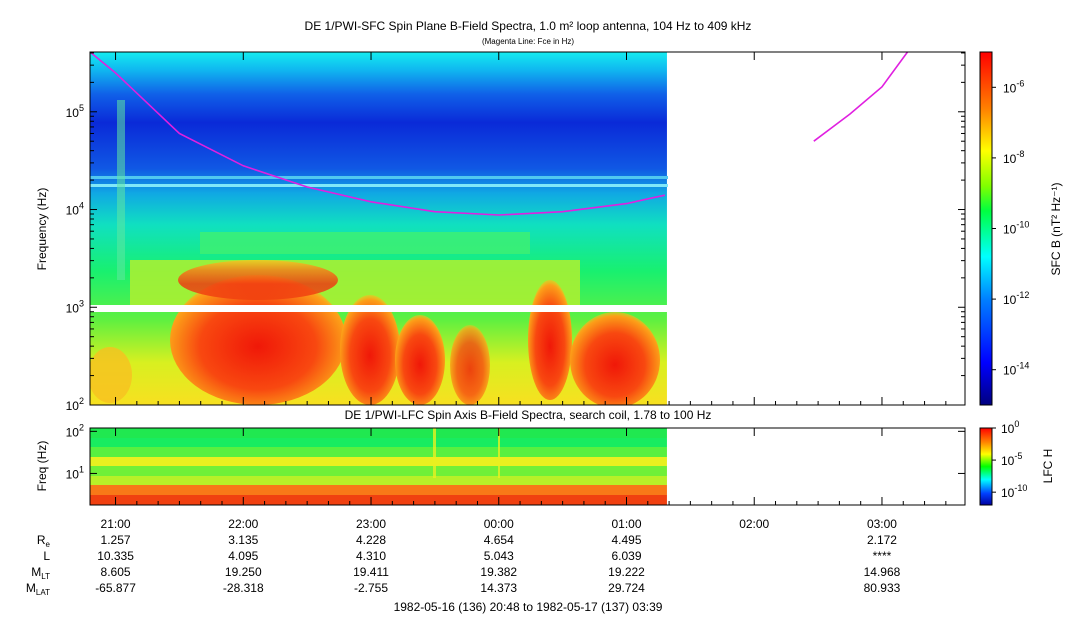 This screenshot has height=620, width=1083. I want to click on time-tick-label: 00:00, so click(499, 524).